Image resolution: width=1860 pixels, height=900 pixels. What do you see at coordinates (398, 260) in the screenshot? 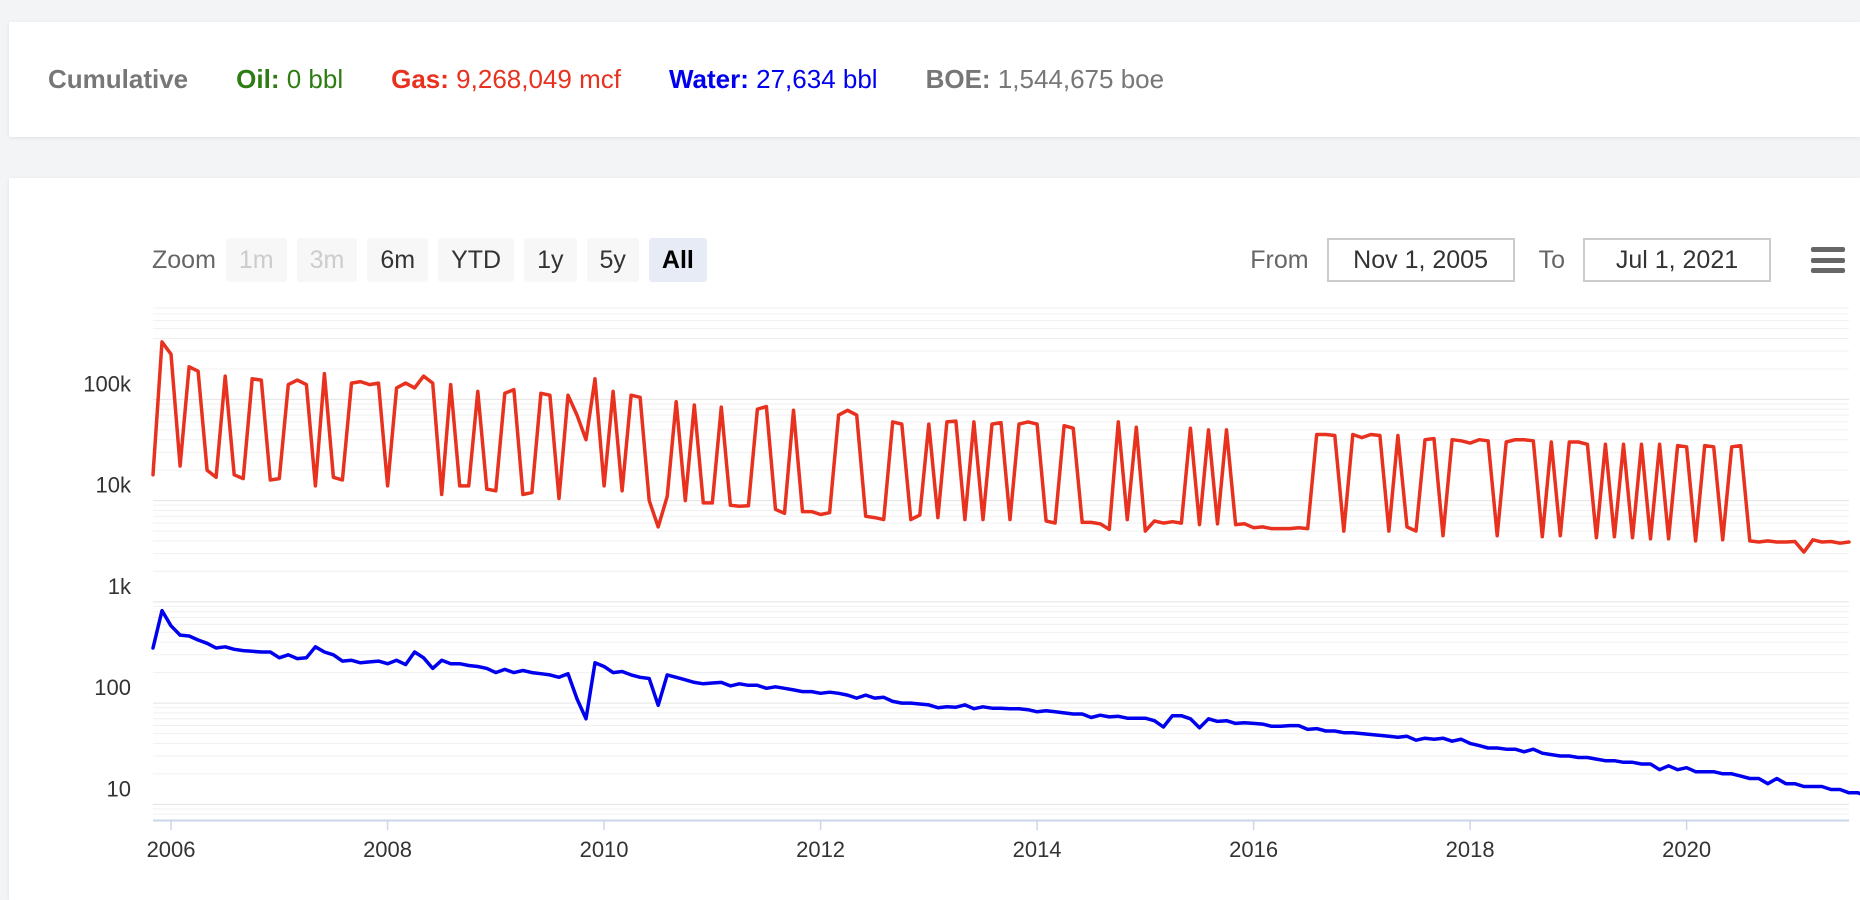
I see `zoom-6m-button: 6m` at bounding box center [398, 260].